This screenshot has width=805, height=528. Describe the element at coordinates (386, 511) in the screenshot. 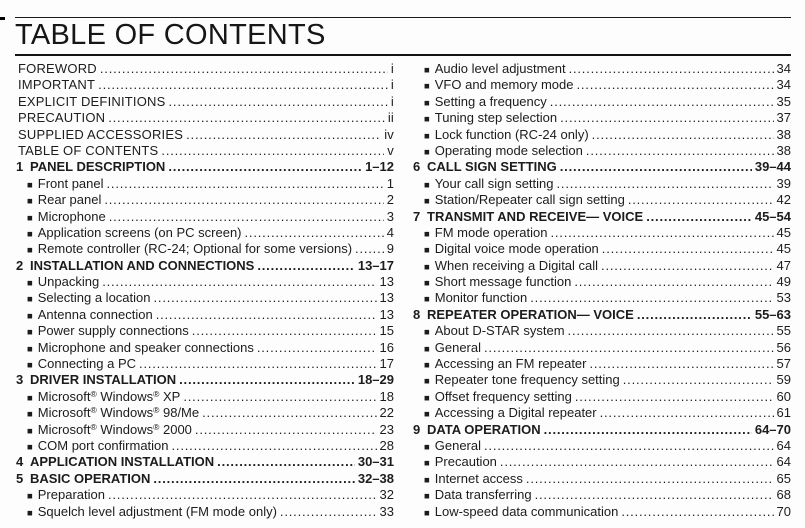

I see `entry-page-number: 33` at that location.